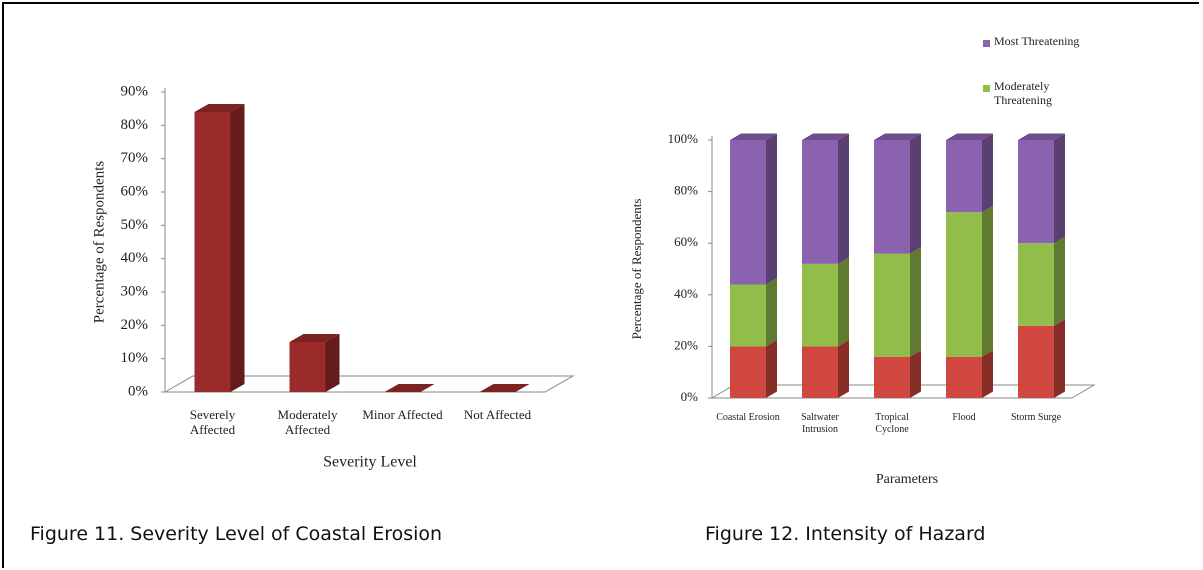 This screenshot has height=570, width=1203. Describe the element at coordinates (212, 422) in the screenshot. I see `x-tick-label: Severely Affected` at that location.